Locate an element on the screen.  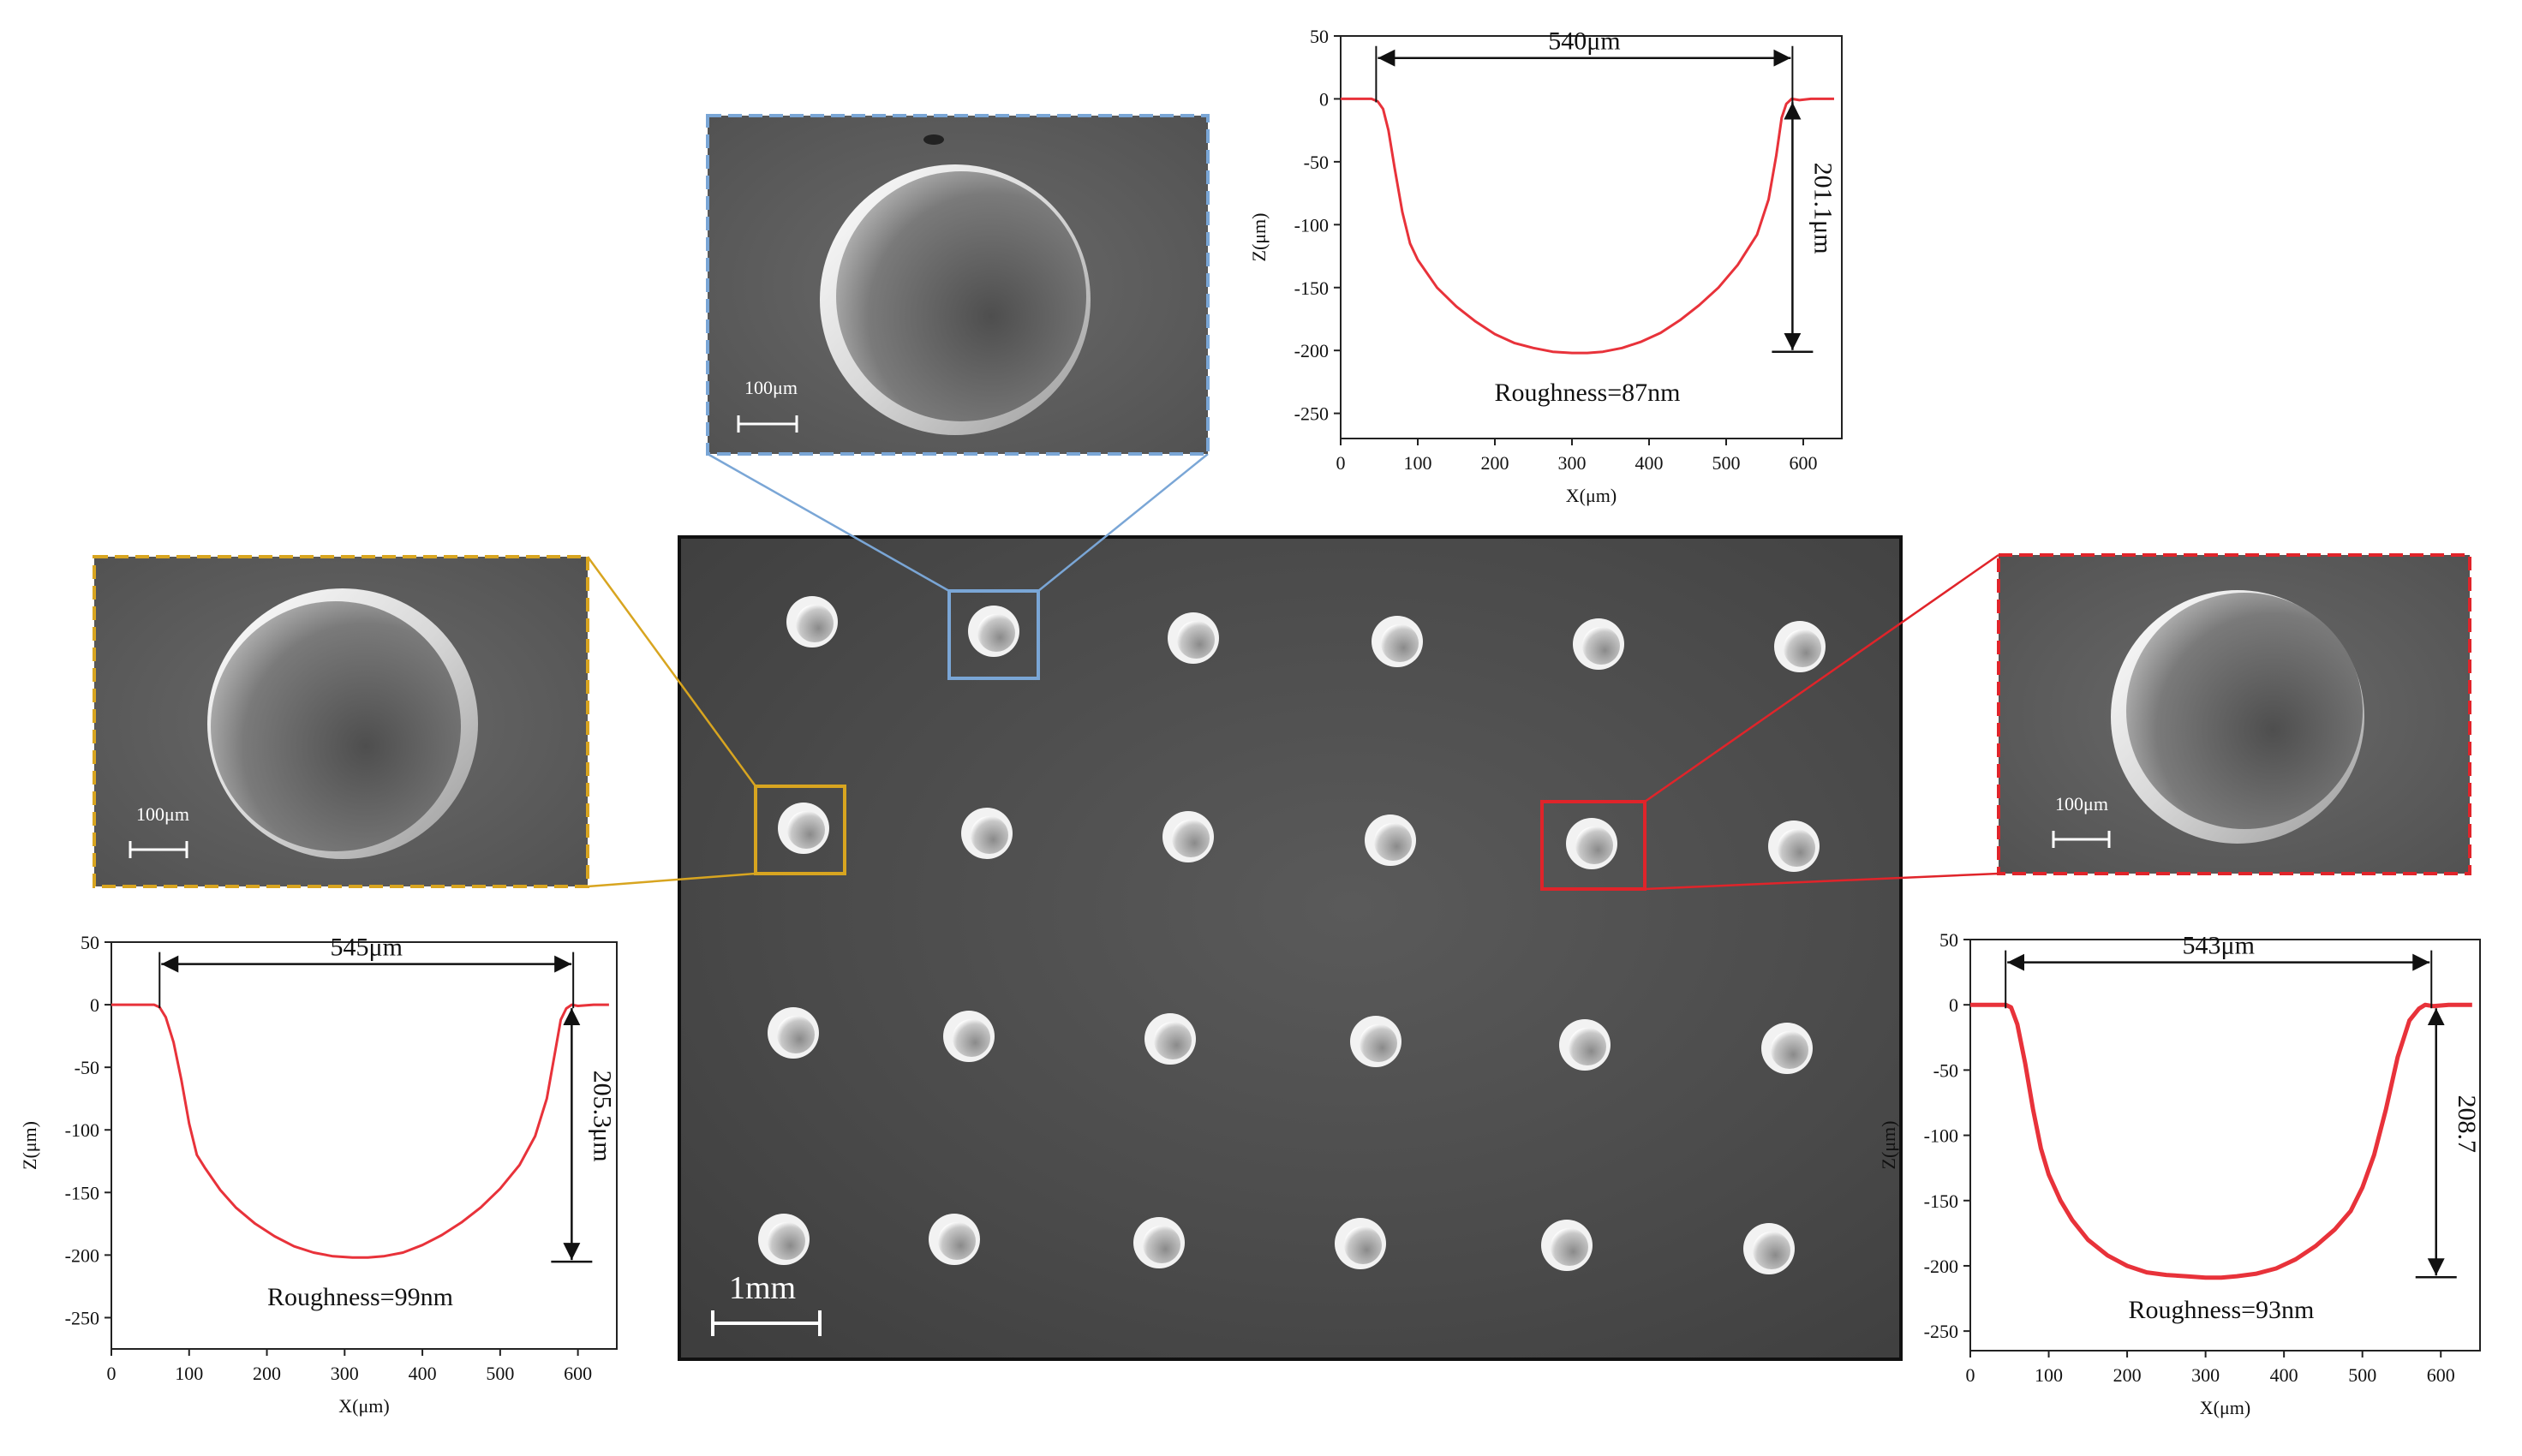
yellow-selection-box is located at coordinates (800, 830).